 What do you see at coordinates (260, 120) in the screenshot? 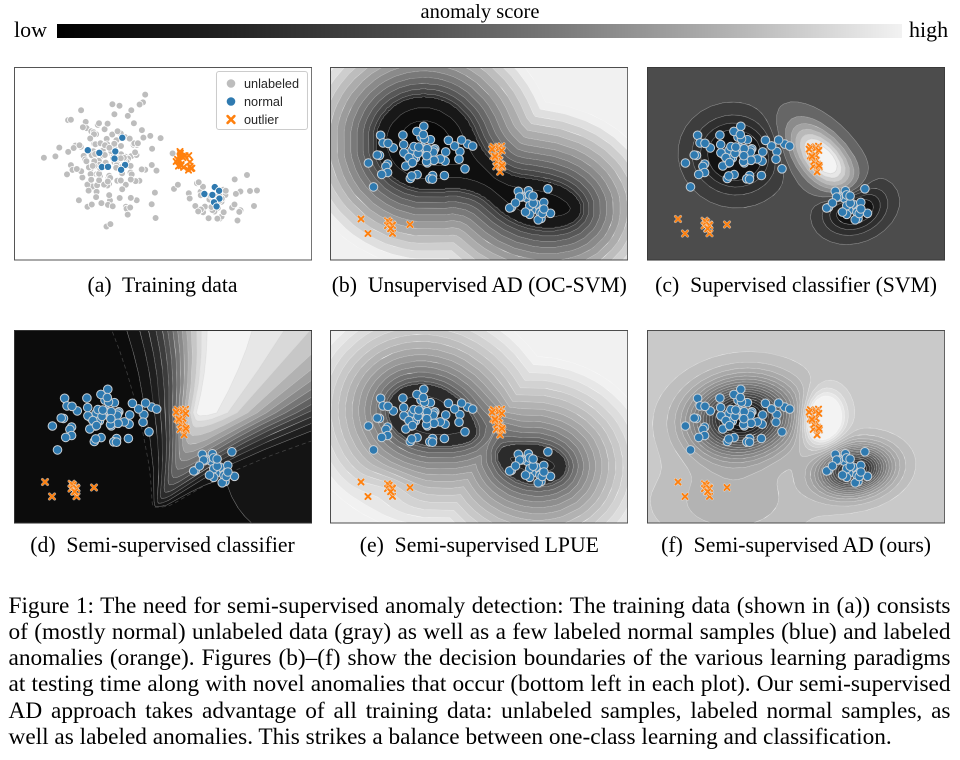
I see `svg-text: outlier` at bounding box center [260, 120].